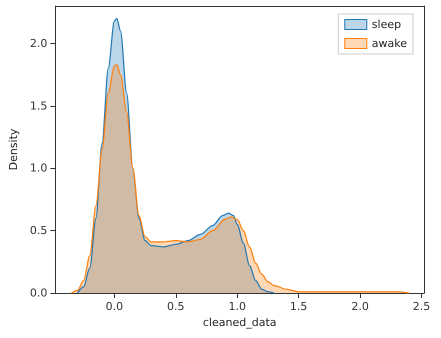 The height and width of the screenshot is (338, 441). What do you see at coordinates (39, 43) in the screenshot?
I see `y-tick-label: 2.0` at bounding box center [39, 43].